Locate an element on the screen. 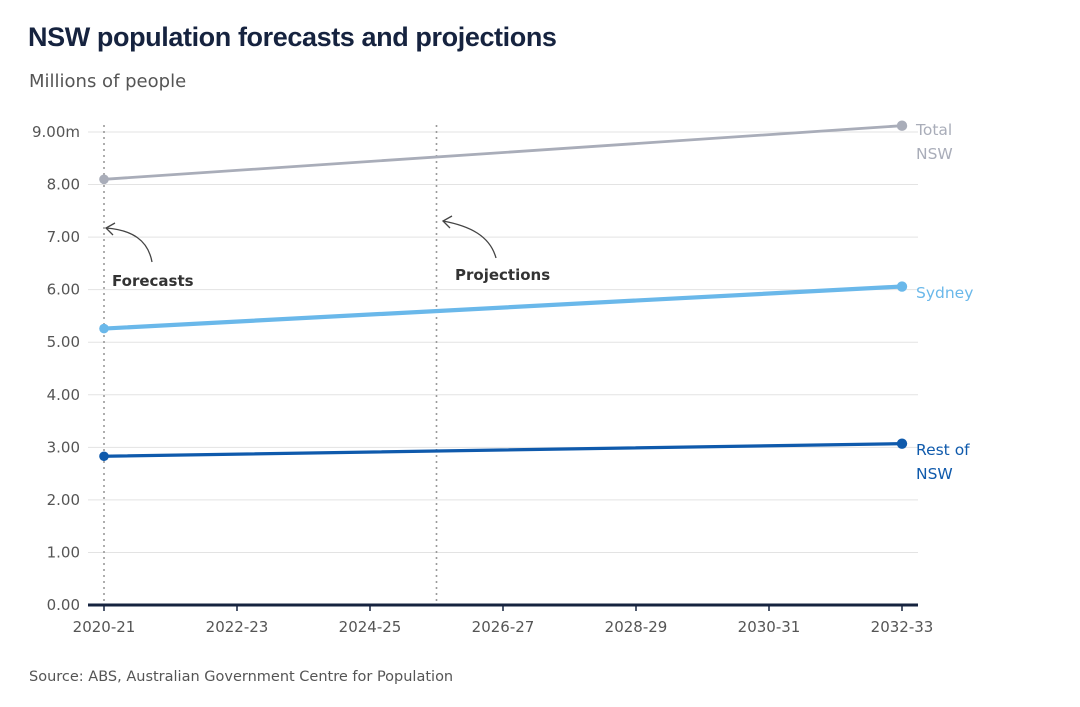 This screenshot has height=707, width=1080. x-tick-label: 2024-25 is located at coordinates (370, 627).